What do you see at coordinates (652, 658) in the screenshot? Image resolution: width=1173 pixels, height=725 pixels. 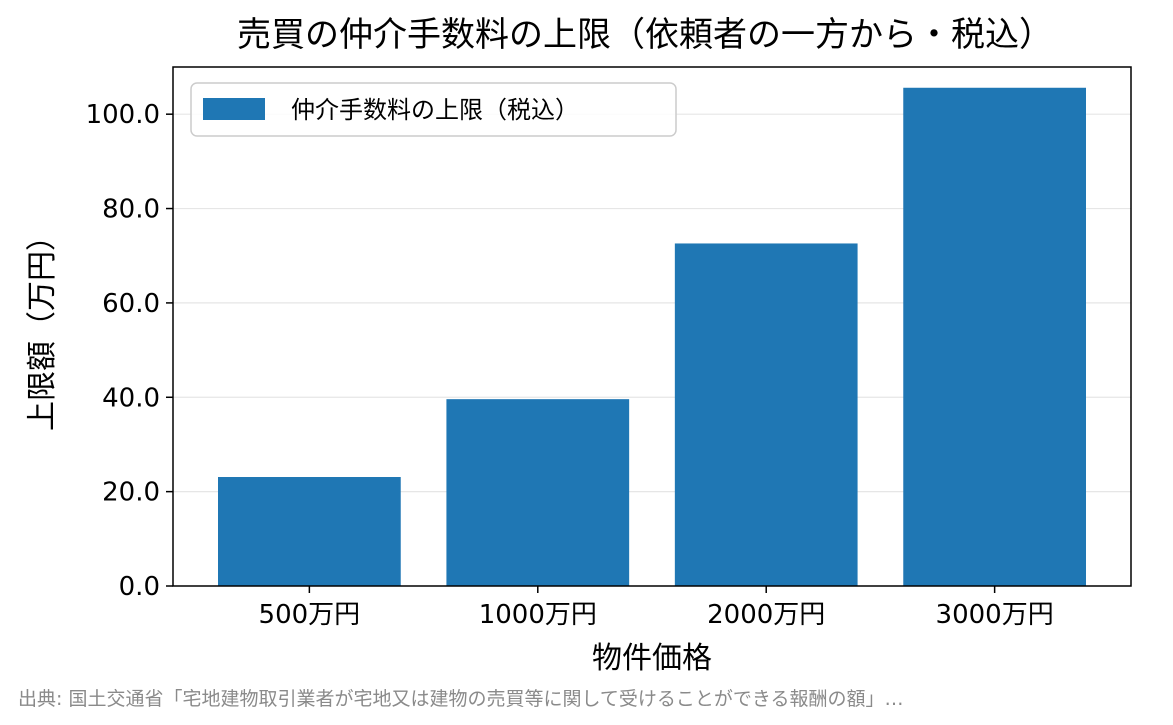 I see `x-axis-label: 物件価格` at bounding box center [652, 658].